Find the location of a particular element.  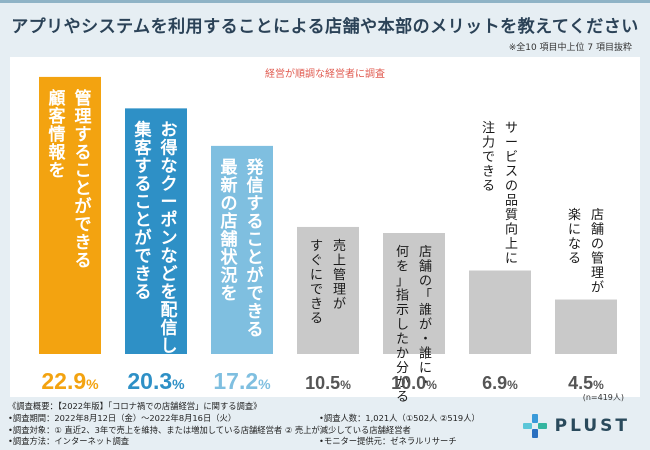

bar-4-label-char: す is located at coordinates (316, 246).